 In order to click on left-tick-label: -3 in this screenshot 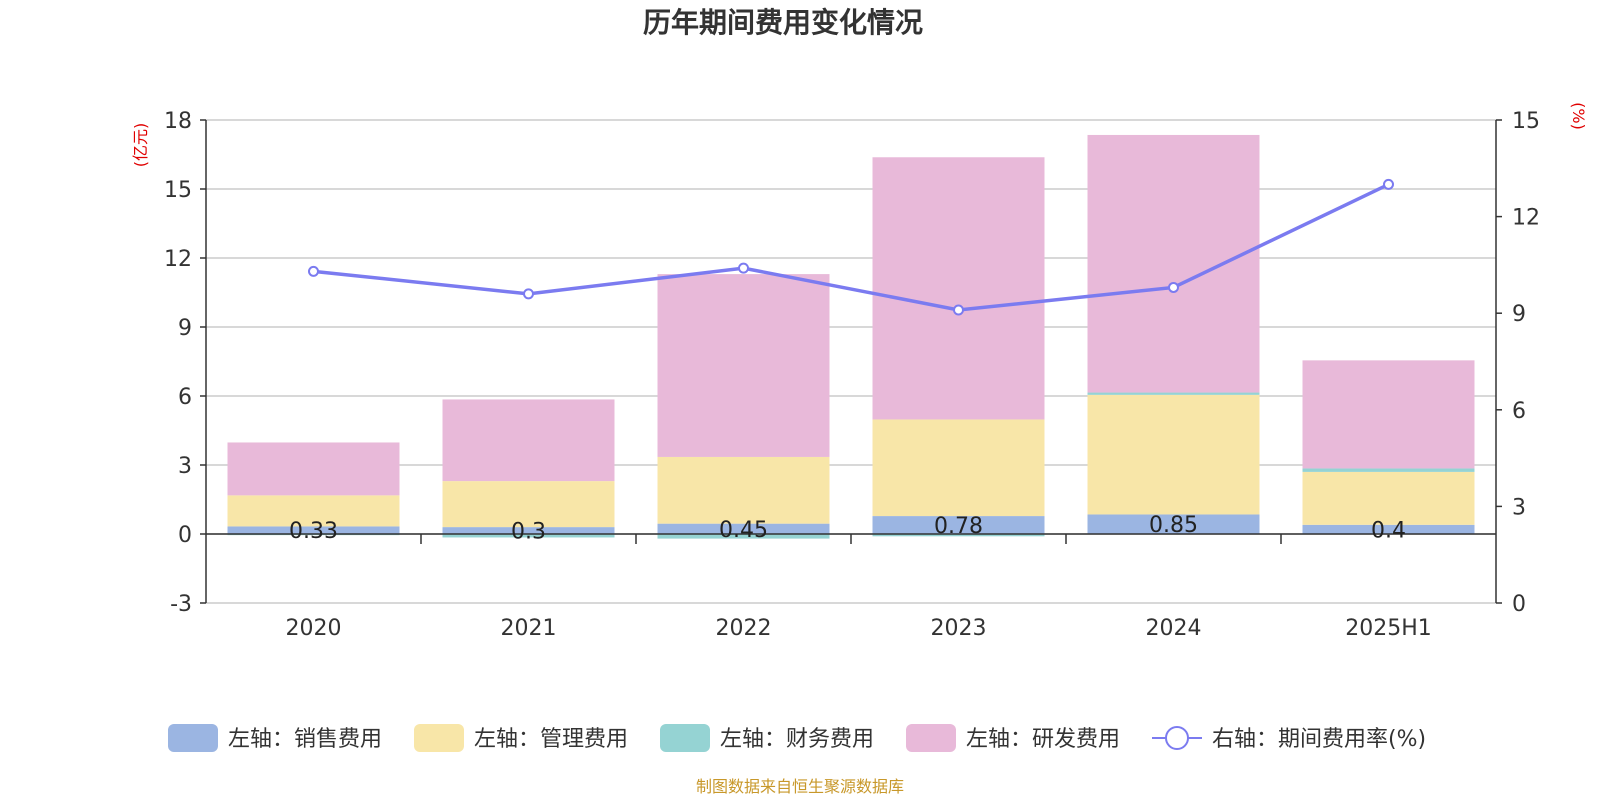, I will do `click(181, 604)`.